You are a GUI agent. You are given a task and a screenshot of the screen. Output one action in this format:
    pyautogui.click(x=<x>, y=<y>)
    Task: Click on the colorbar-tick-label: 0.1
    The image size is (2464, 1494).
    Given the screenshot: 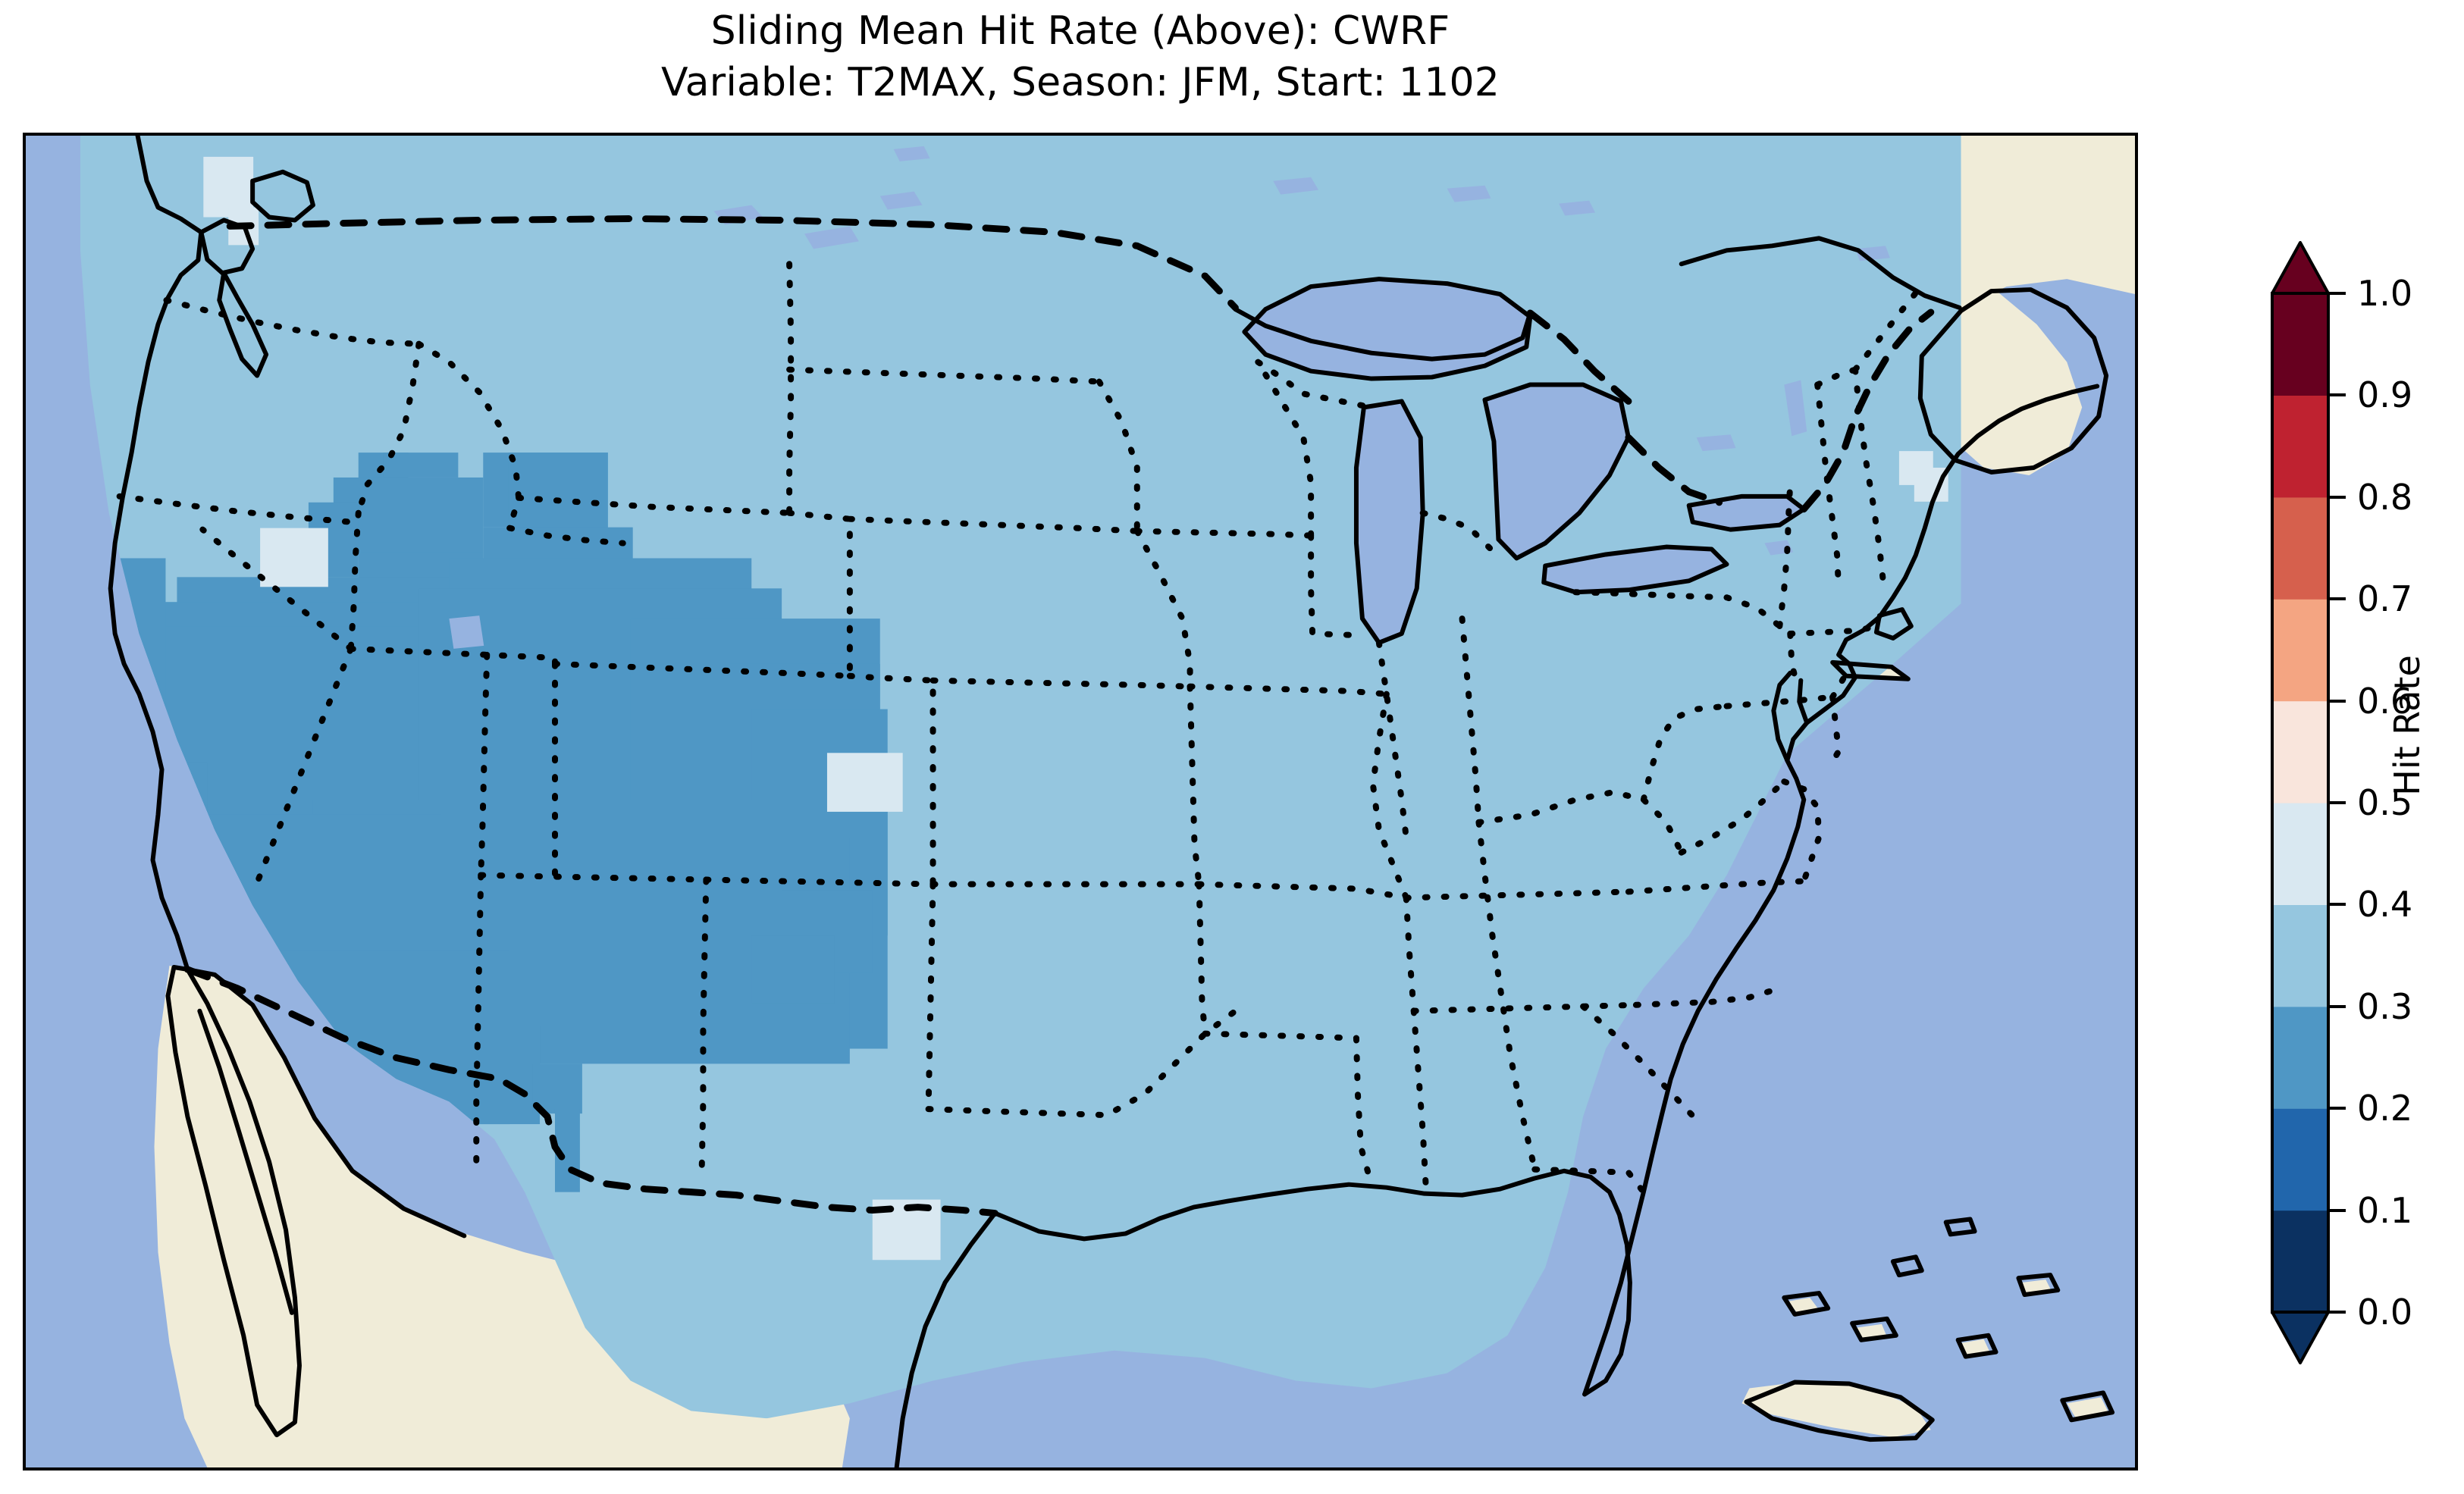 What is the action you would take?
    pyautogui.click(x=2385, y=1210)
    